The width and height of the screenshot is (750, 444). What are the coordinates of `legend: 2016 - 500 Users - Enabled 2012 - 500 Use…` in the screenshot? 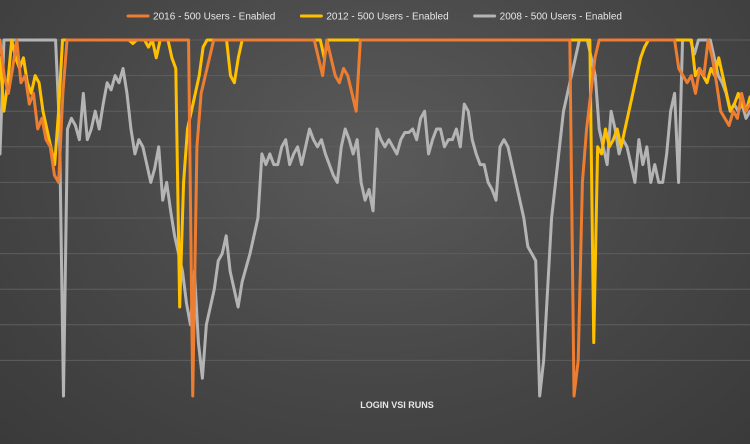 It's located at (374, 17).